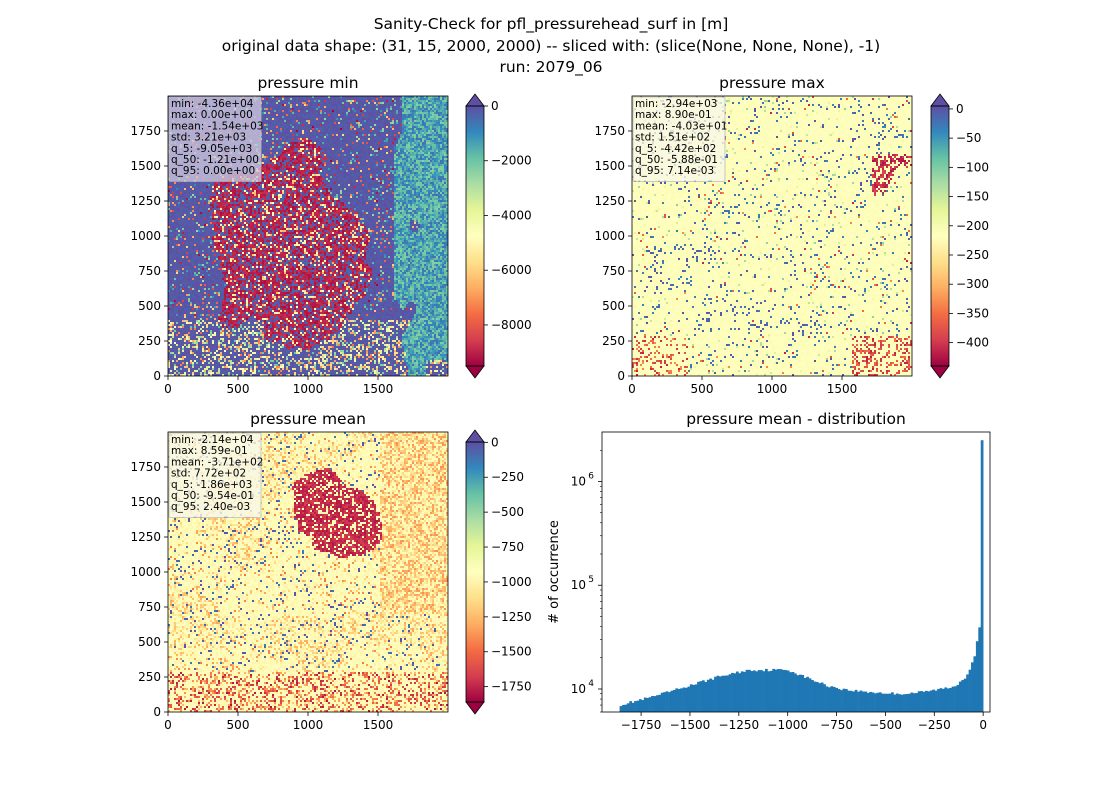 Image resolution: width=1100 pixels, height=800 pixels. I want to click on map1-ytick-label: 0, so click(157, 376).